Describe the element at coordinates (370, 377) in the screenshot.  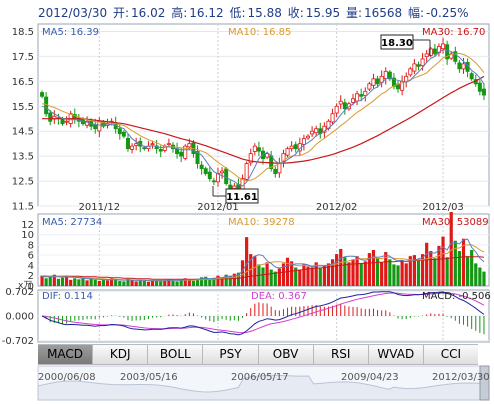
I see `timeline-label: 2009/04/23` at that location.